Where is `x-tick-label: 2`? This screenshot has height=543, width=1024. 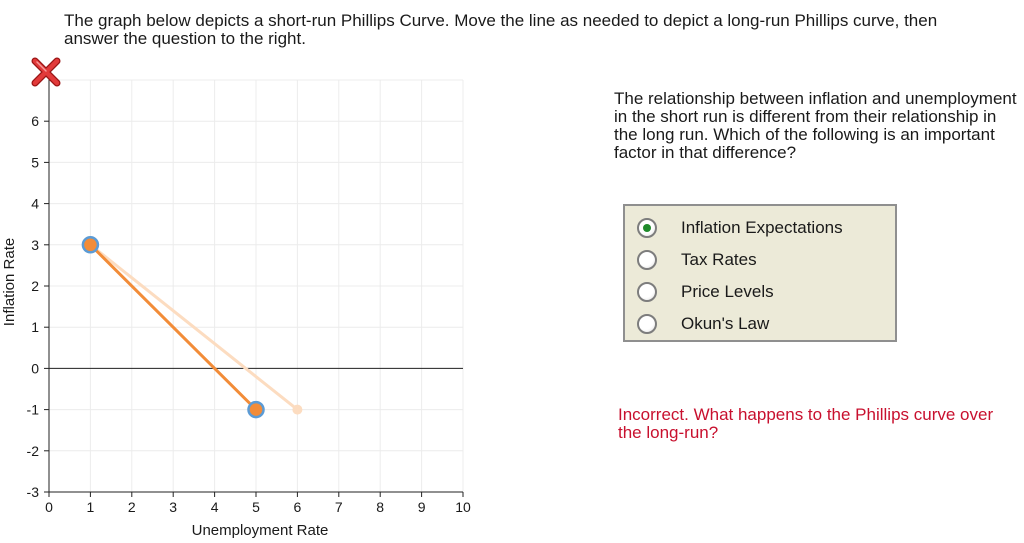
x-tick-label: 2 is located at coordinates (132, 507).